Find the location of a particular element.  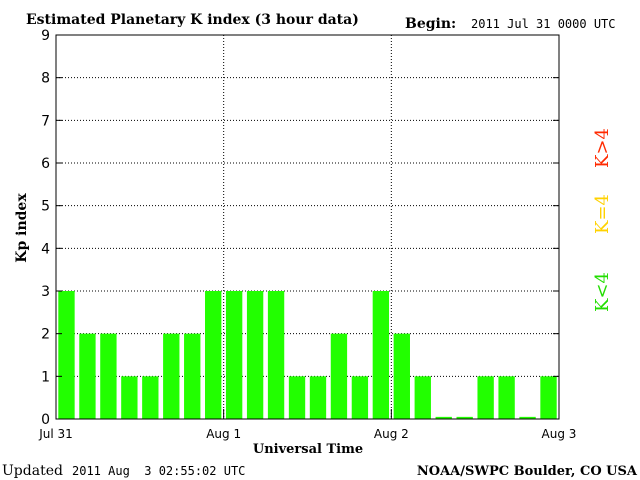

y-tick-label: 2 is located at coordinates (45, 335).